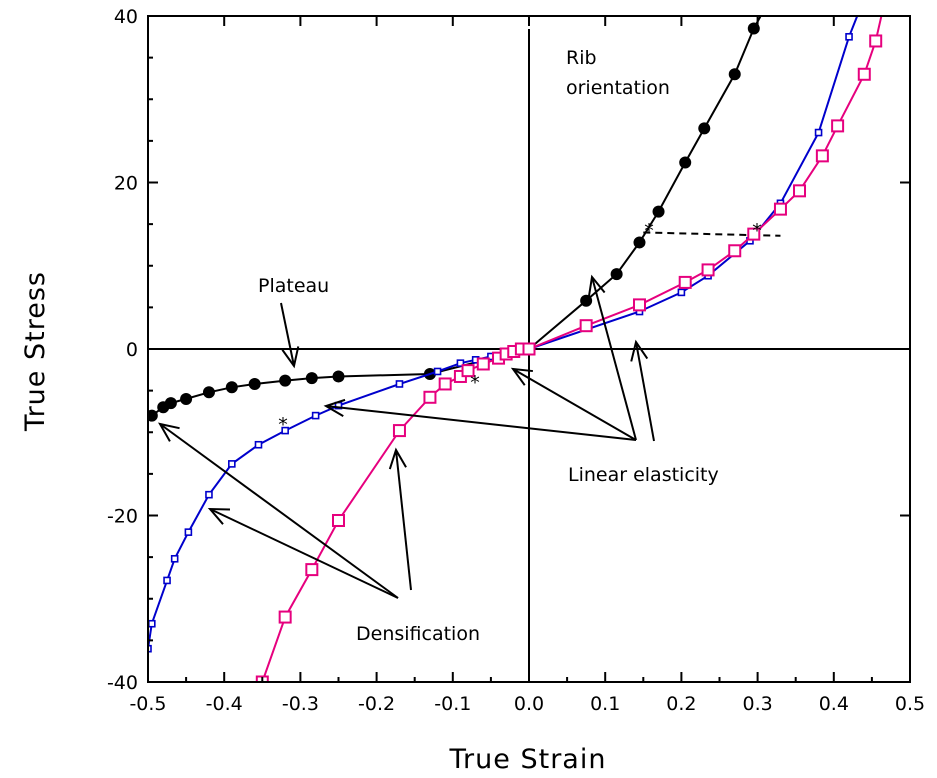 This screenshot has width=937, height=778. What do you see at coordinates (418, 634) in the screenshot?
I see `densification-label: Densification` at bounding box center [418, 634].